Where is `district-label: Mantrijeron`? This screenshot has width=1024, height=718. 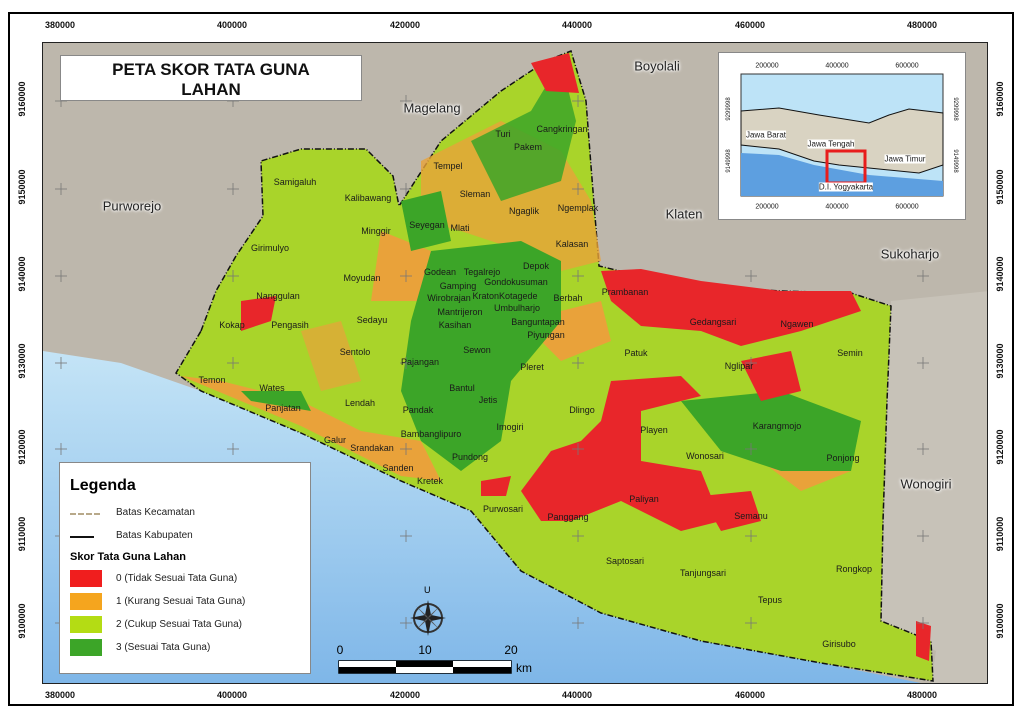 district-label: Mantrijeron is located at coordinates (460, 312).